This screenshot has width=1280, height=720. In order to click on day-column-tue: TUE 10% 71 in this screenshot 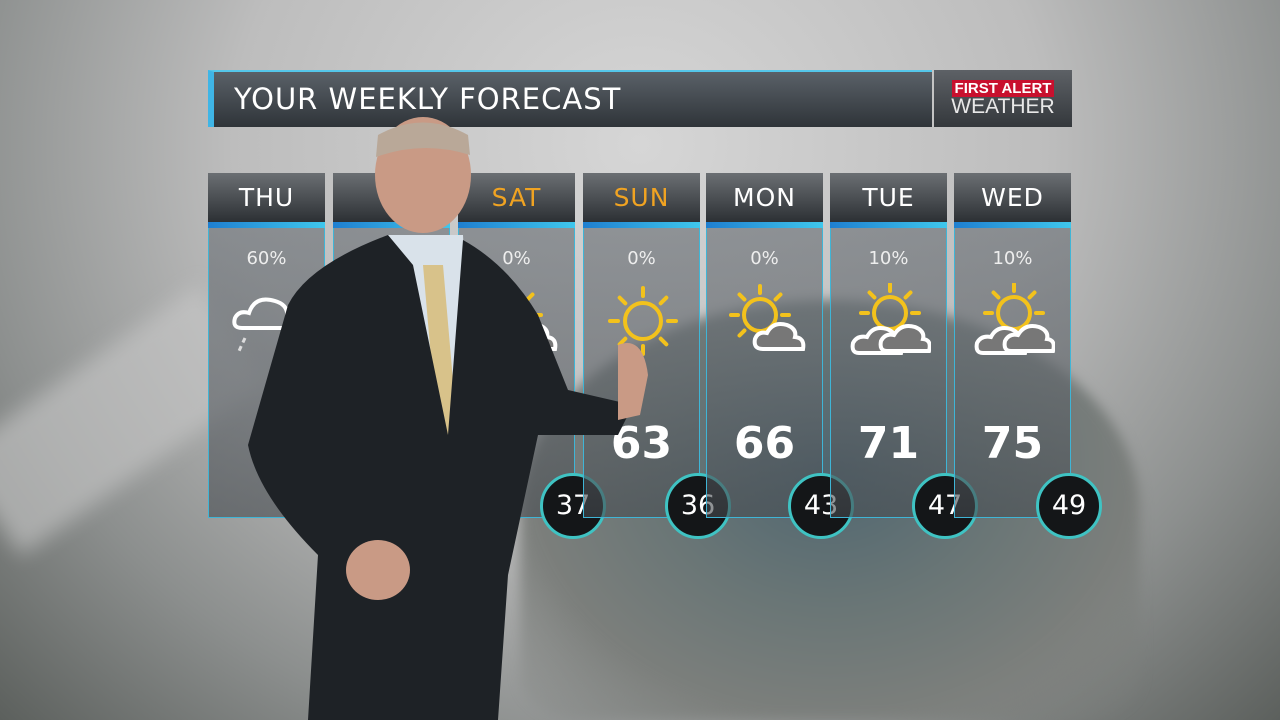, I will do `click(888, 345)`.